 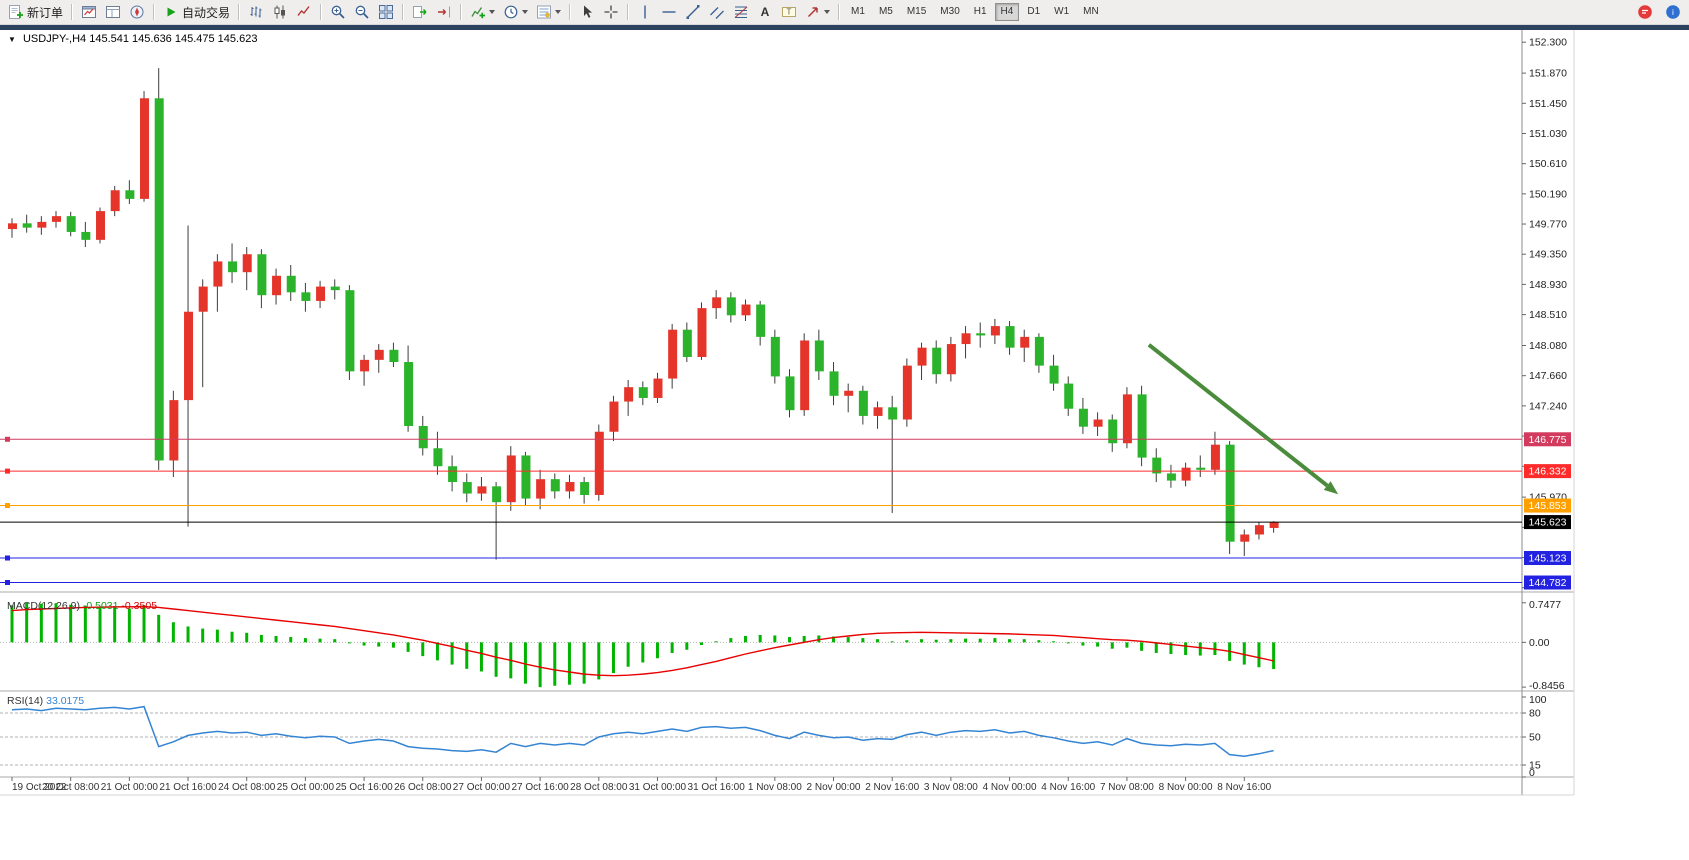 I want to click on bar-chart-button, so click(x=256, y=12).